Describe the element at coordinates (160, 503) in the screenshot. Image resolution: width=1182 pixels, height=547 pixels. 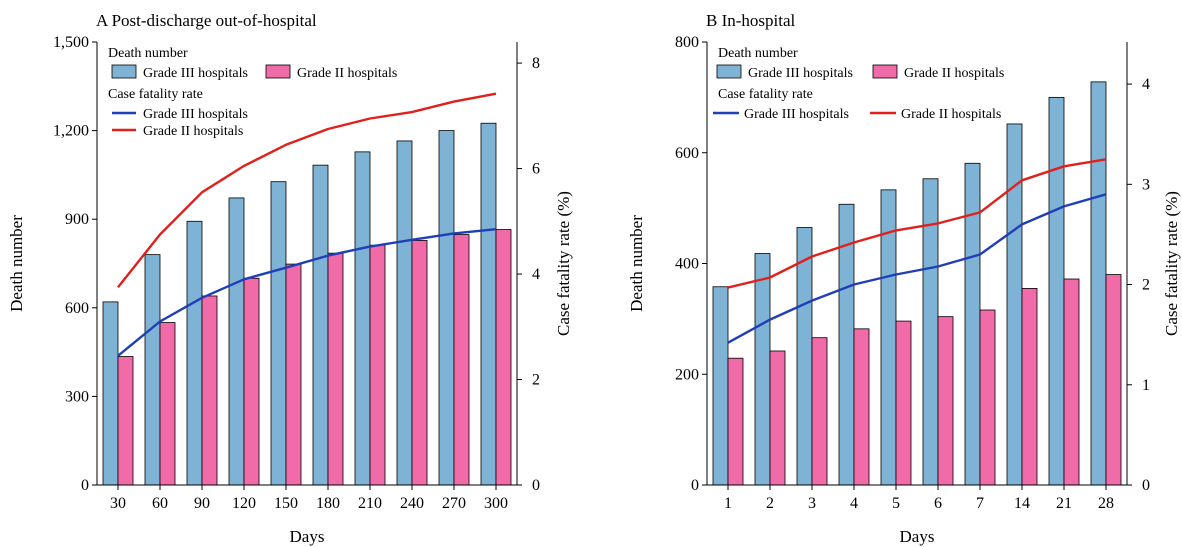
I see `x-tick-label: 60` at that location.